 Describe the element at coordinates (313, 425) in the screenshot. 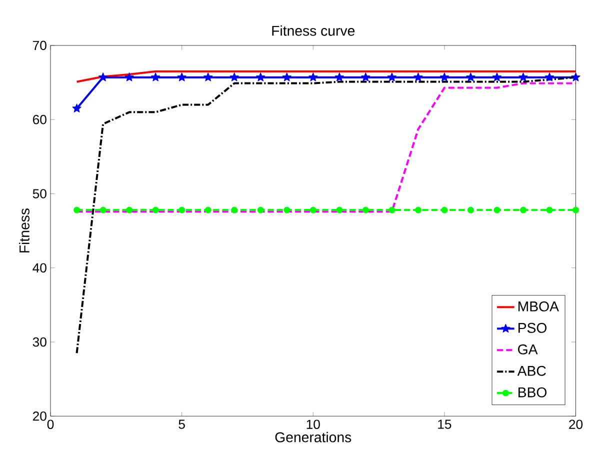

I see `x-tick-label: 10` at that location.